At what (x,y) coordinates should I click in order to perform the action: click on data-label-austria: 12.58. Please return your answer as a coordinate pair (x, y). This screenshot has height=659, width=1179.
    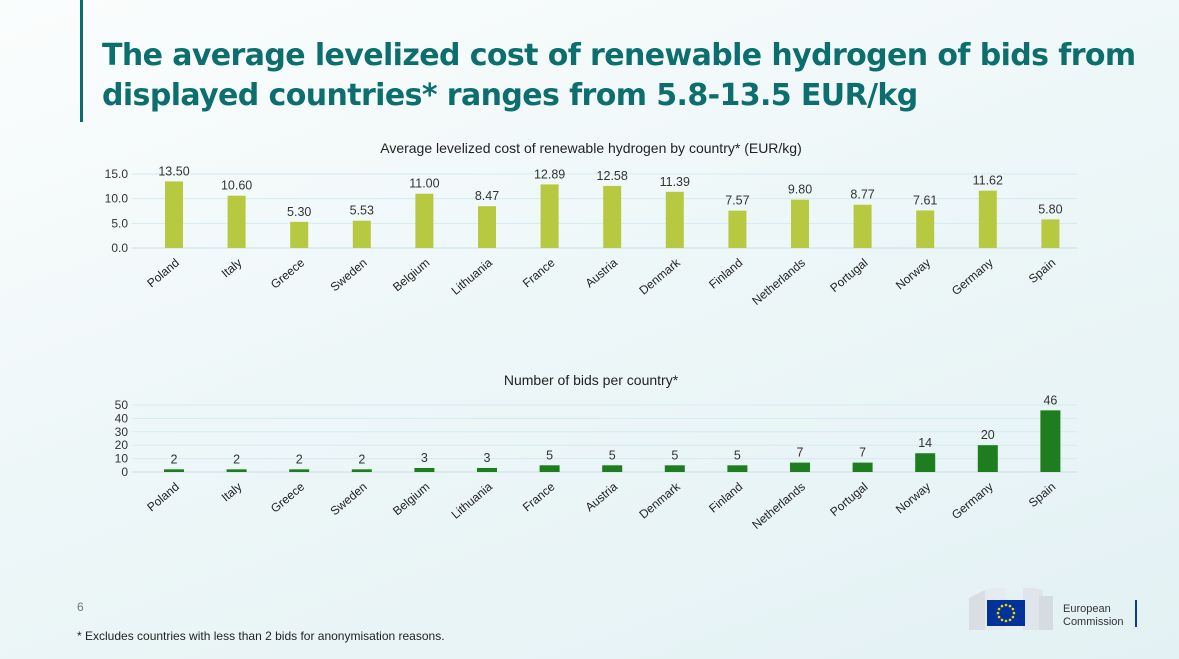
    Looking at the image, I should click on (612, 176).